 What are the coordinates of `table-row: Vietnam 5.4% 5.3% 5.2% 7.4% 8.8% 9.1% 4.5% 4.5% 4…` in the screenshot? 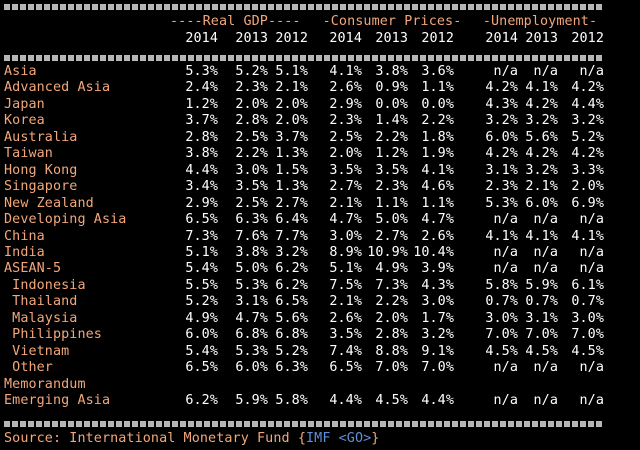 It's located at (320, 352).